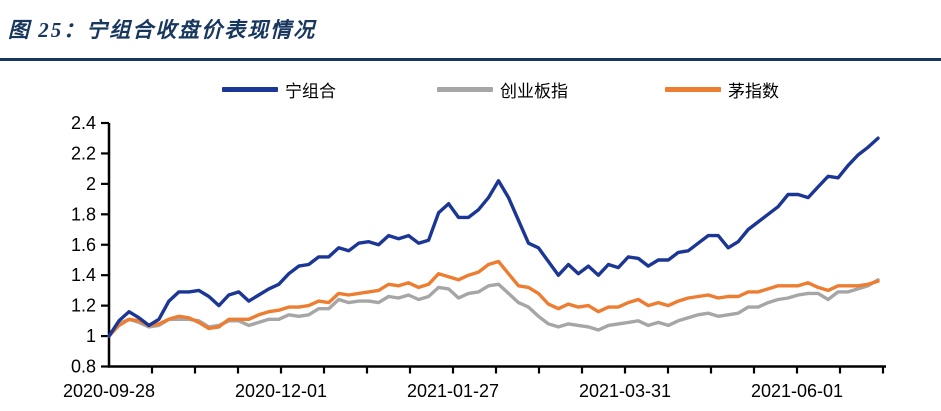 This screenshot has height=411, width=941. What do you see at coordinates (83, 153) in the screenshot?
I see `y-axis-tick-label: 2.2` at bounding box center [83, 153].